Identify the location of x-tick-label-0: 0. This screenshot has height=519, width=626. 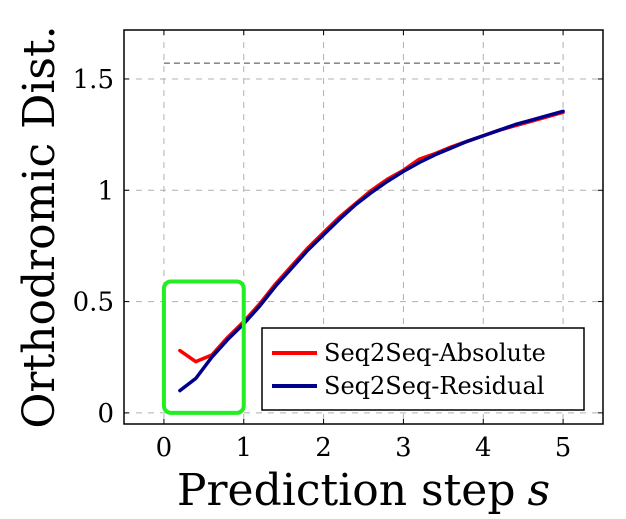
(164, 448).